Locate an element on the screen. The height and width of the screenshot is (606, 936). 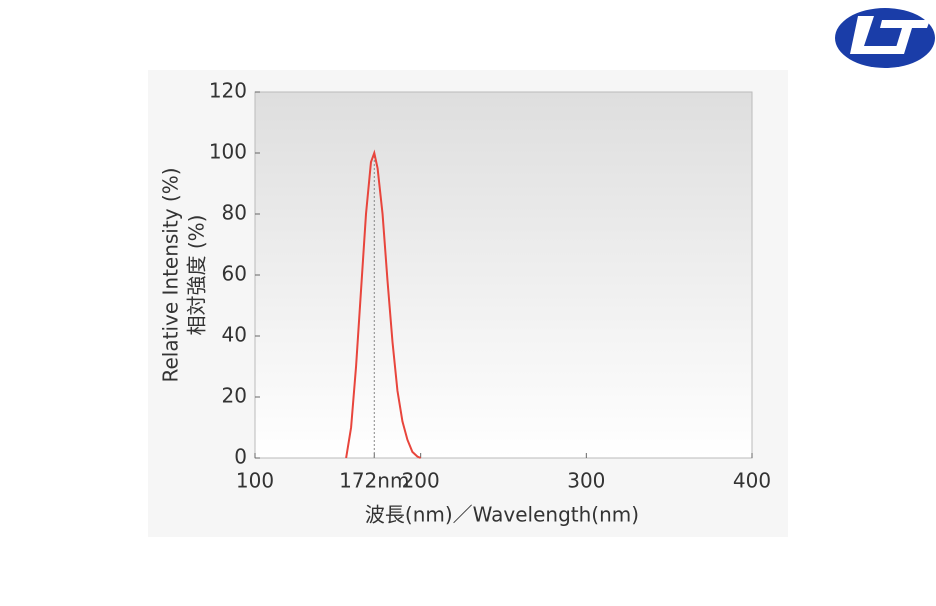
logo is located at coordinates (885, 38).